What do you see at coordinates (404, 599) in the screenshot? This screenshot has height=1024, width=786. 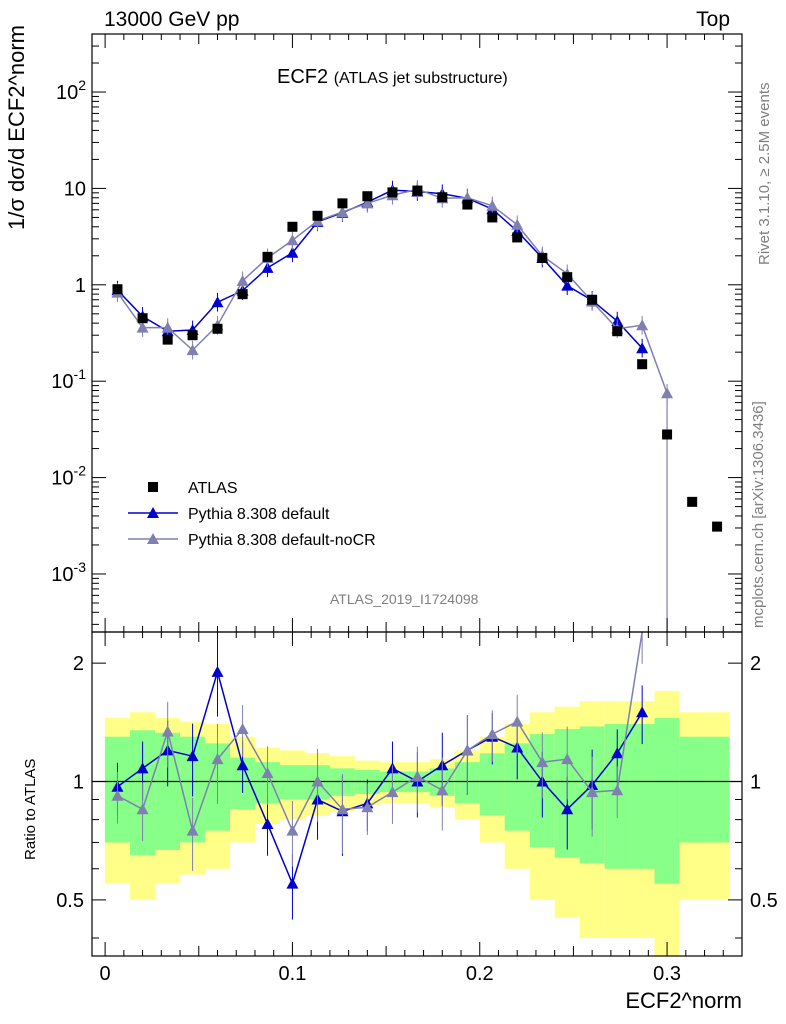 I see `analysis-id: ATLAS_2019_I1724098` at bounding box center [404, 599].